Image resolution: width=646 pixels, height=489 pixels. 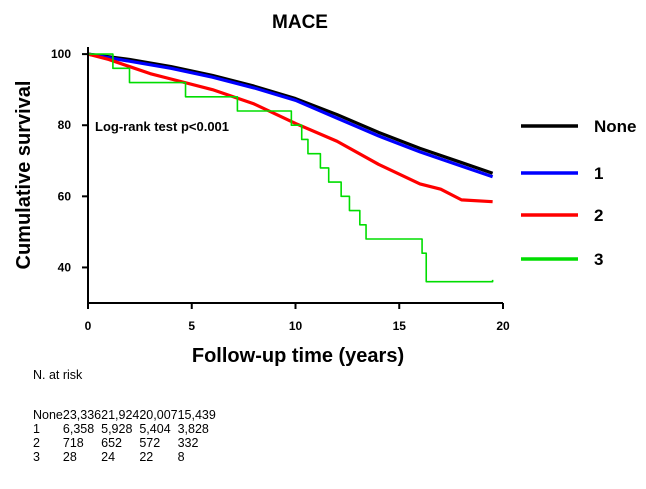 I want to click on risk-cell: 20,007, so click(x=158, y=415).